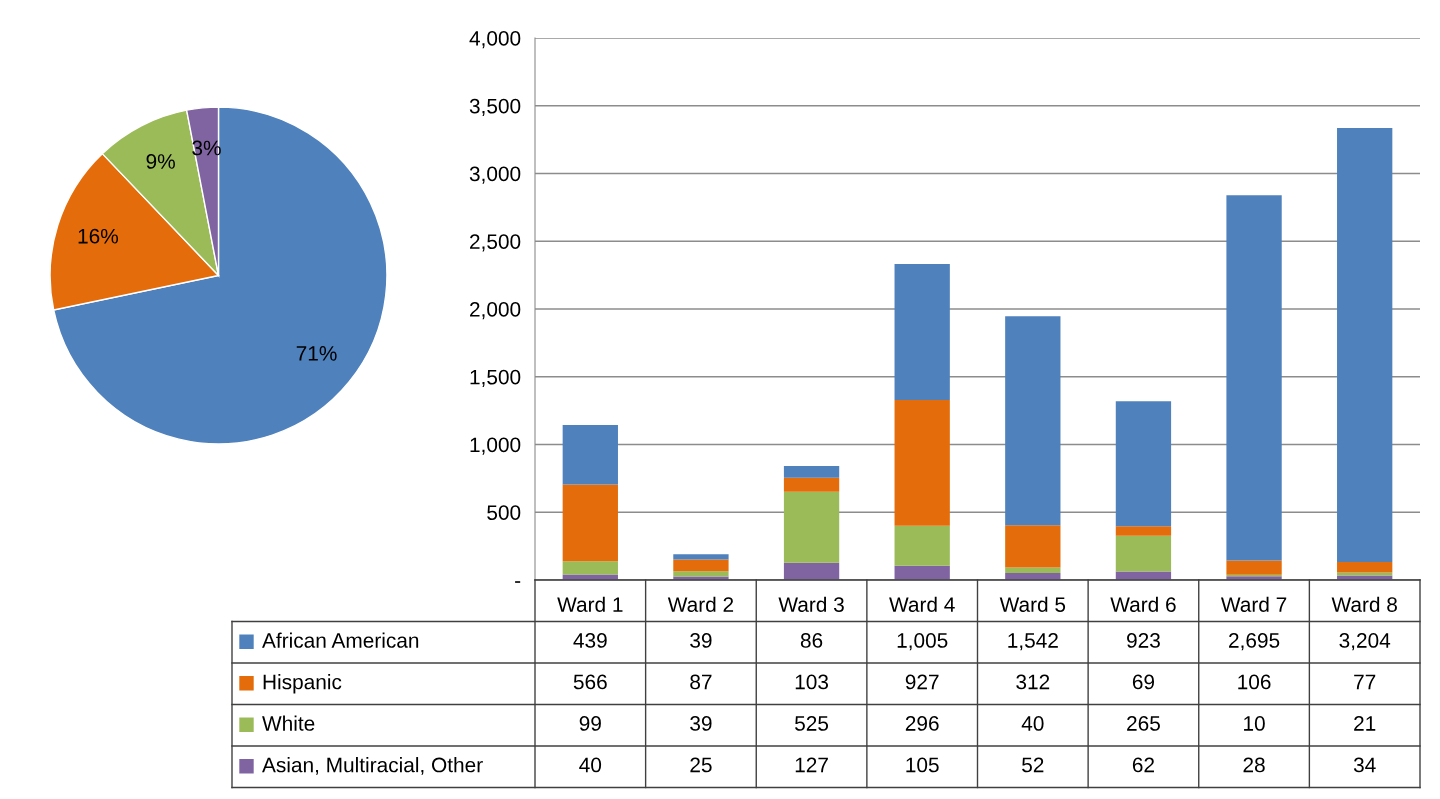  Describe the element at coordinates (372, 766) in the screenshot. I see `legend-label: Asian, Multiracial, Other` at that location.